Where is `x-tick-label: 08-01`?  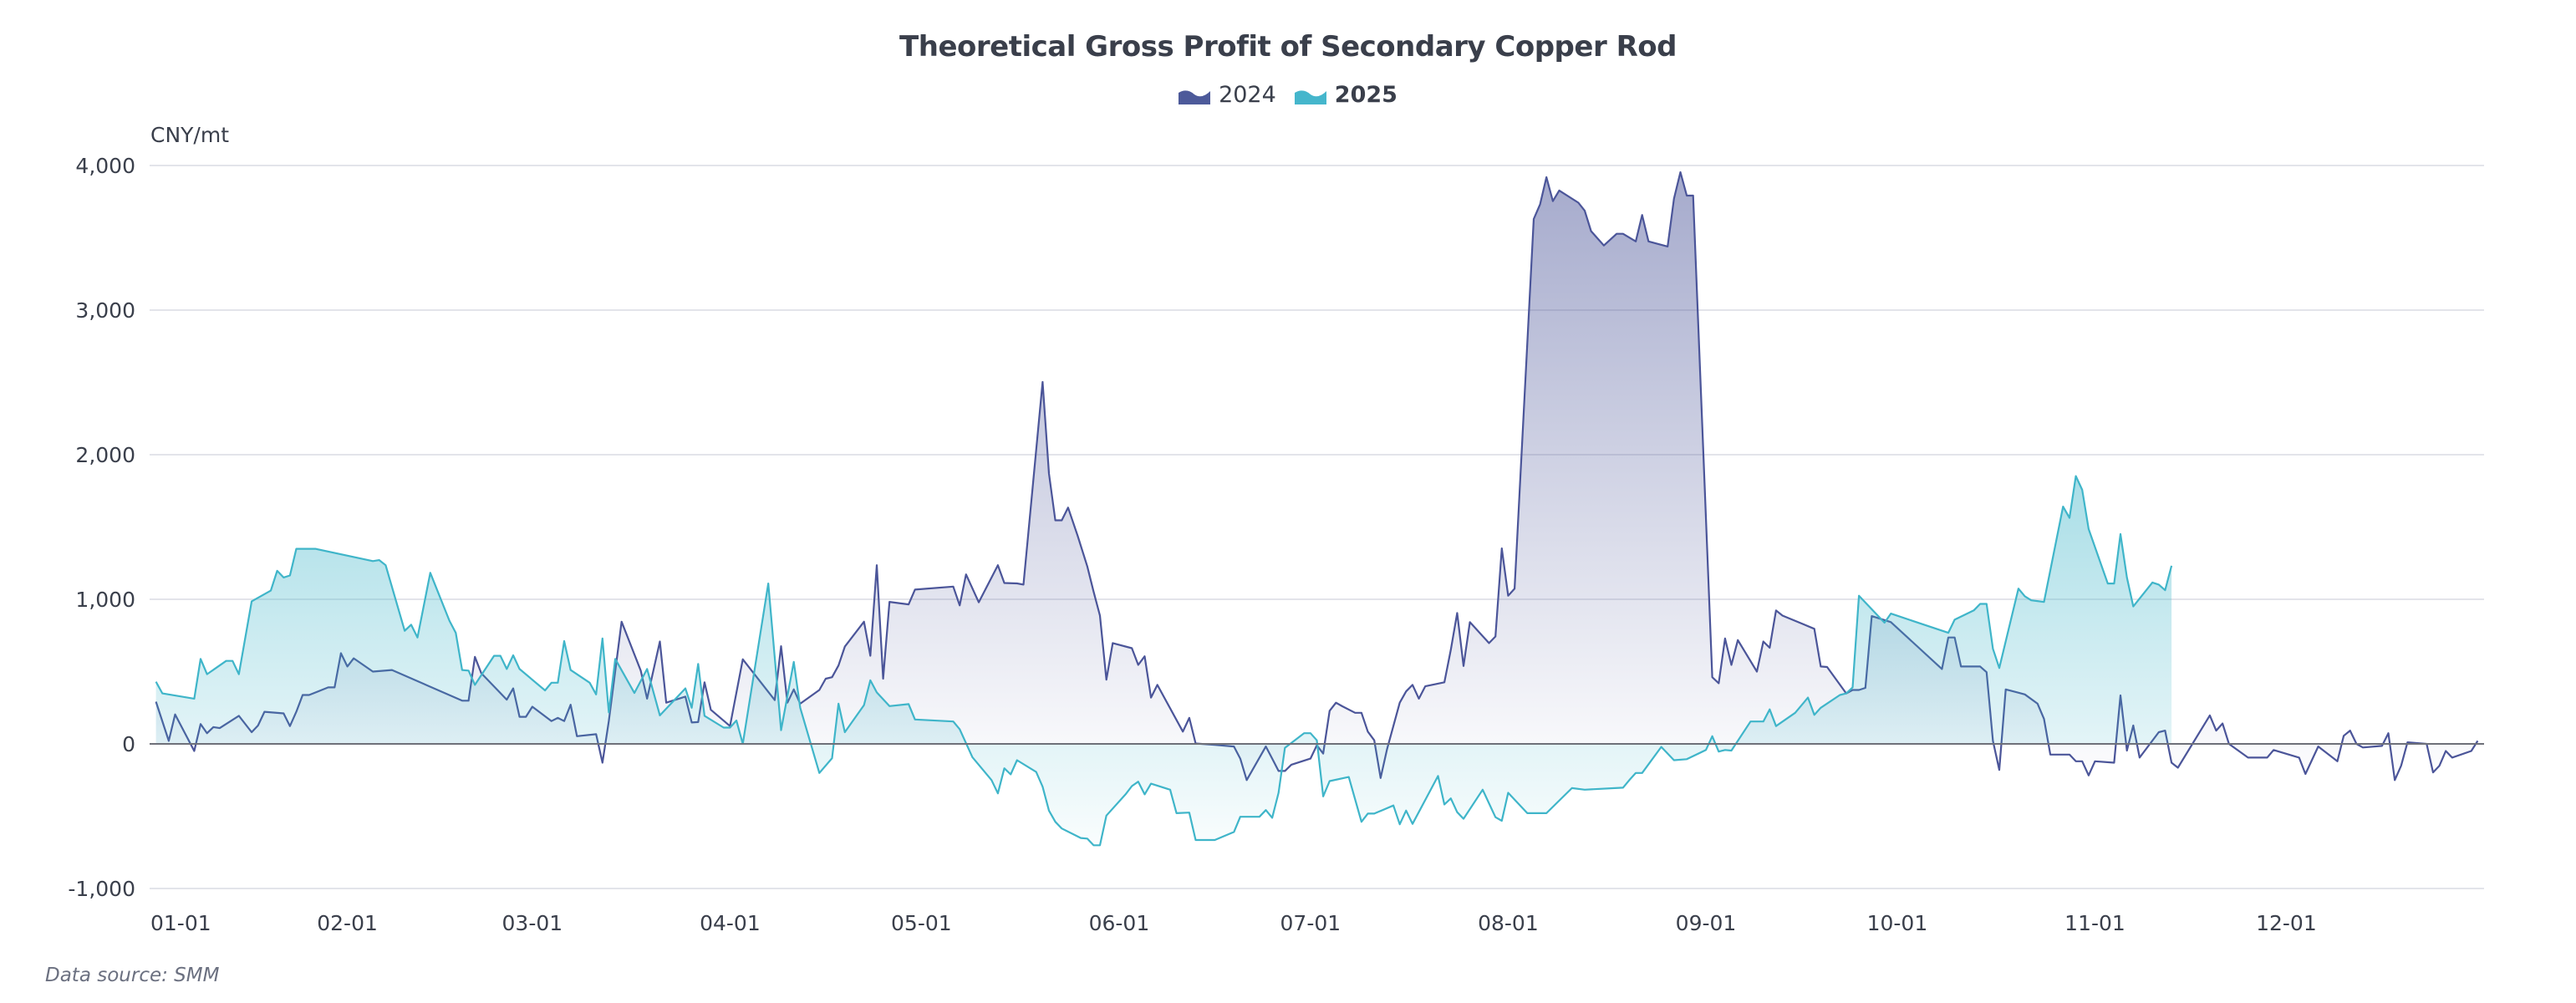
x-tick-label: 08-01 is located at coordinates (1508, 923).